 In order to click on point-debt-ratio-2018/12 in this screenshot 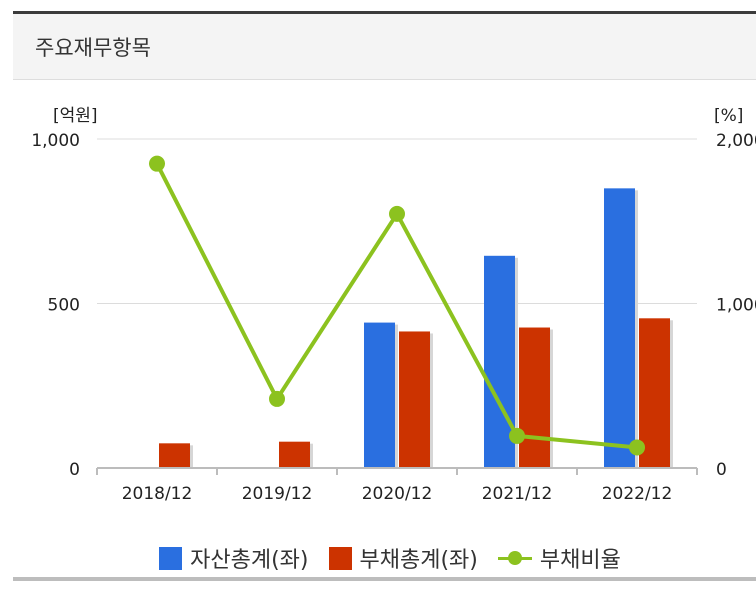, I will do `click(157, 163)`.